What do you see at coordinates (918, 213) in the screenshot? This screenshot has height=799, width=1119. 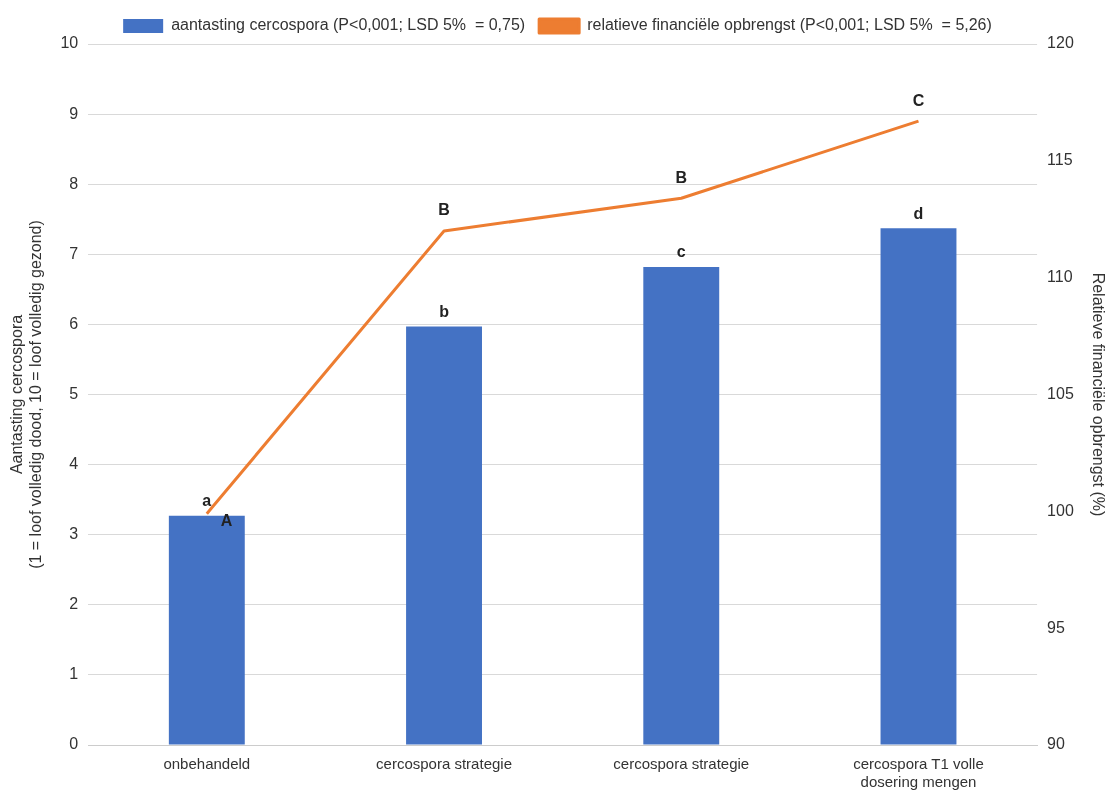 I see `data-label: d` at bounding box center [918, 213].